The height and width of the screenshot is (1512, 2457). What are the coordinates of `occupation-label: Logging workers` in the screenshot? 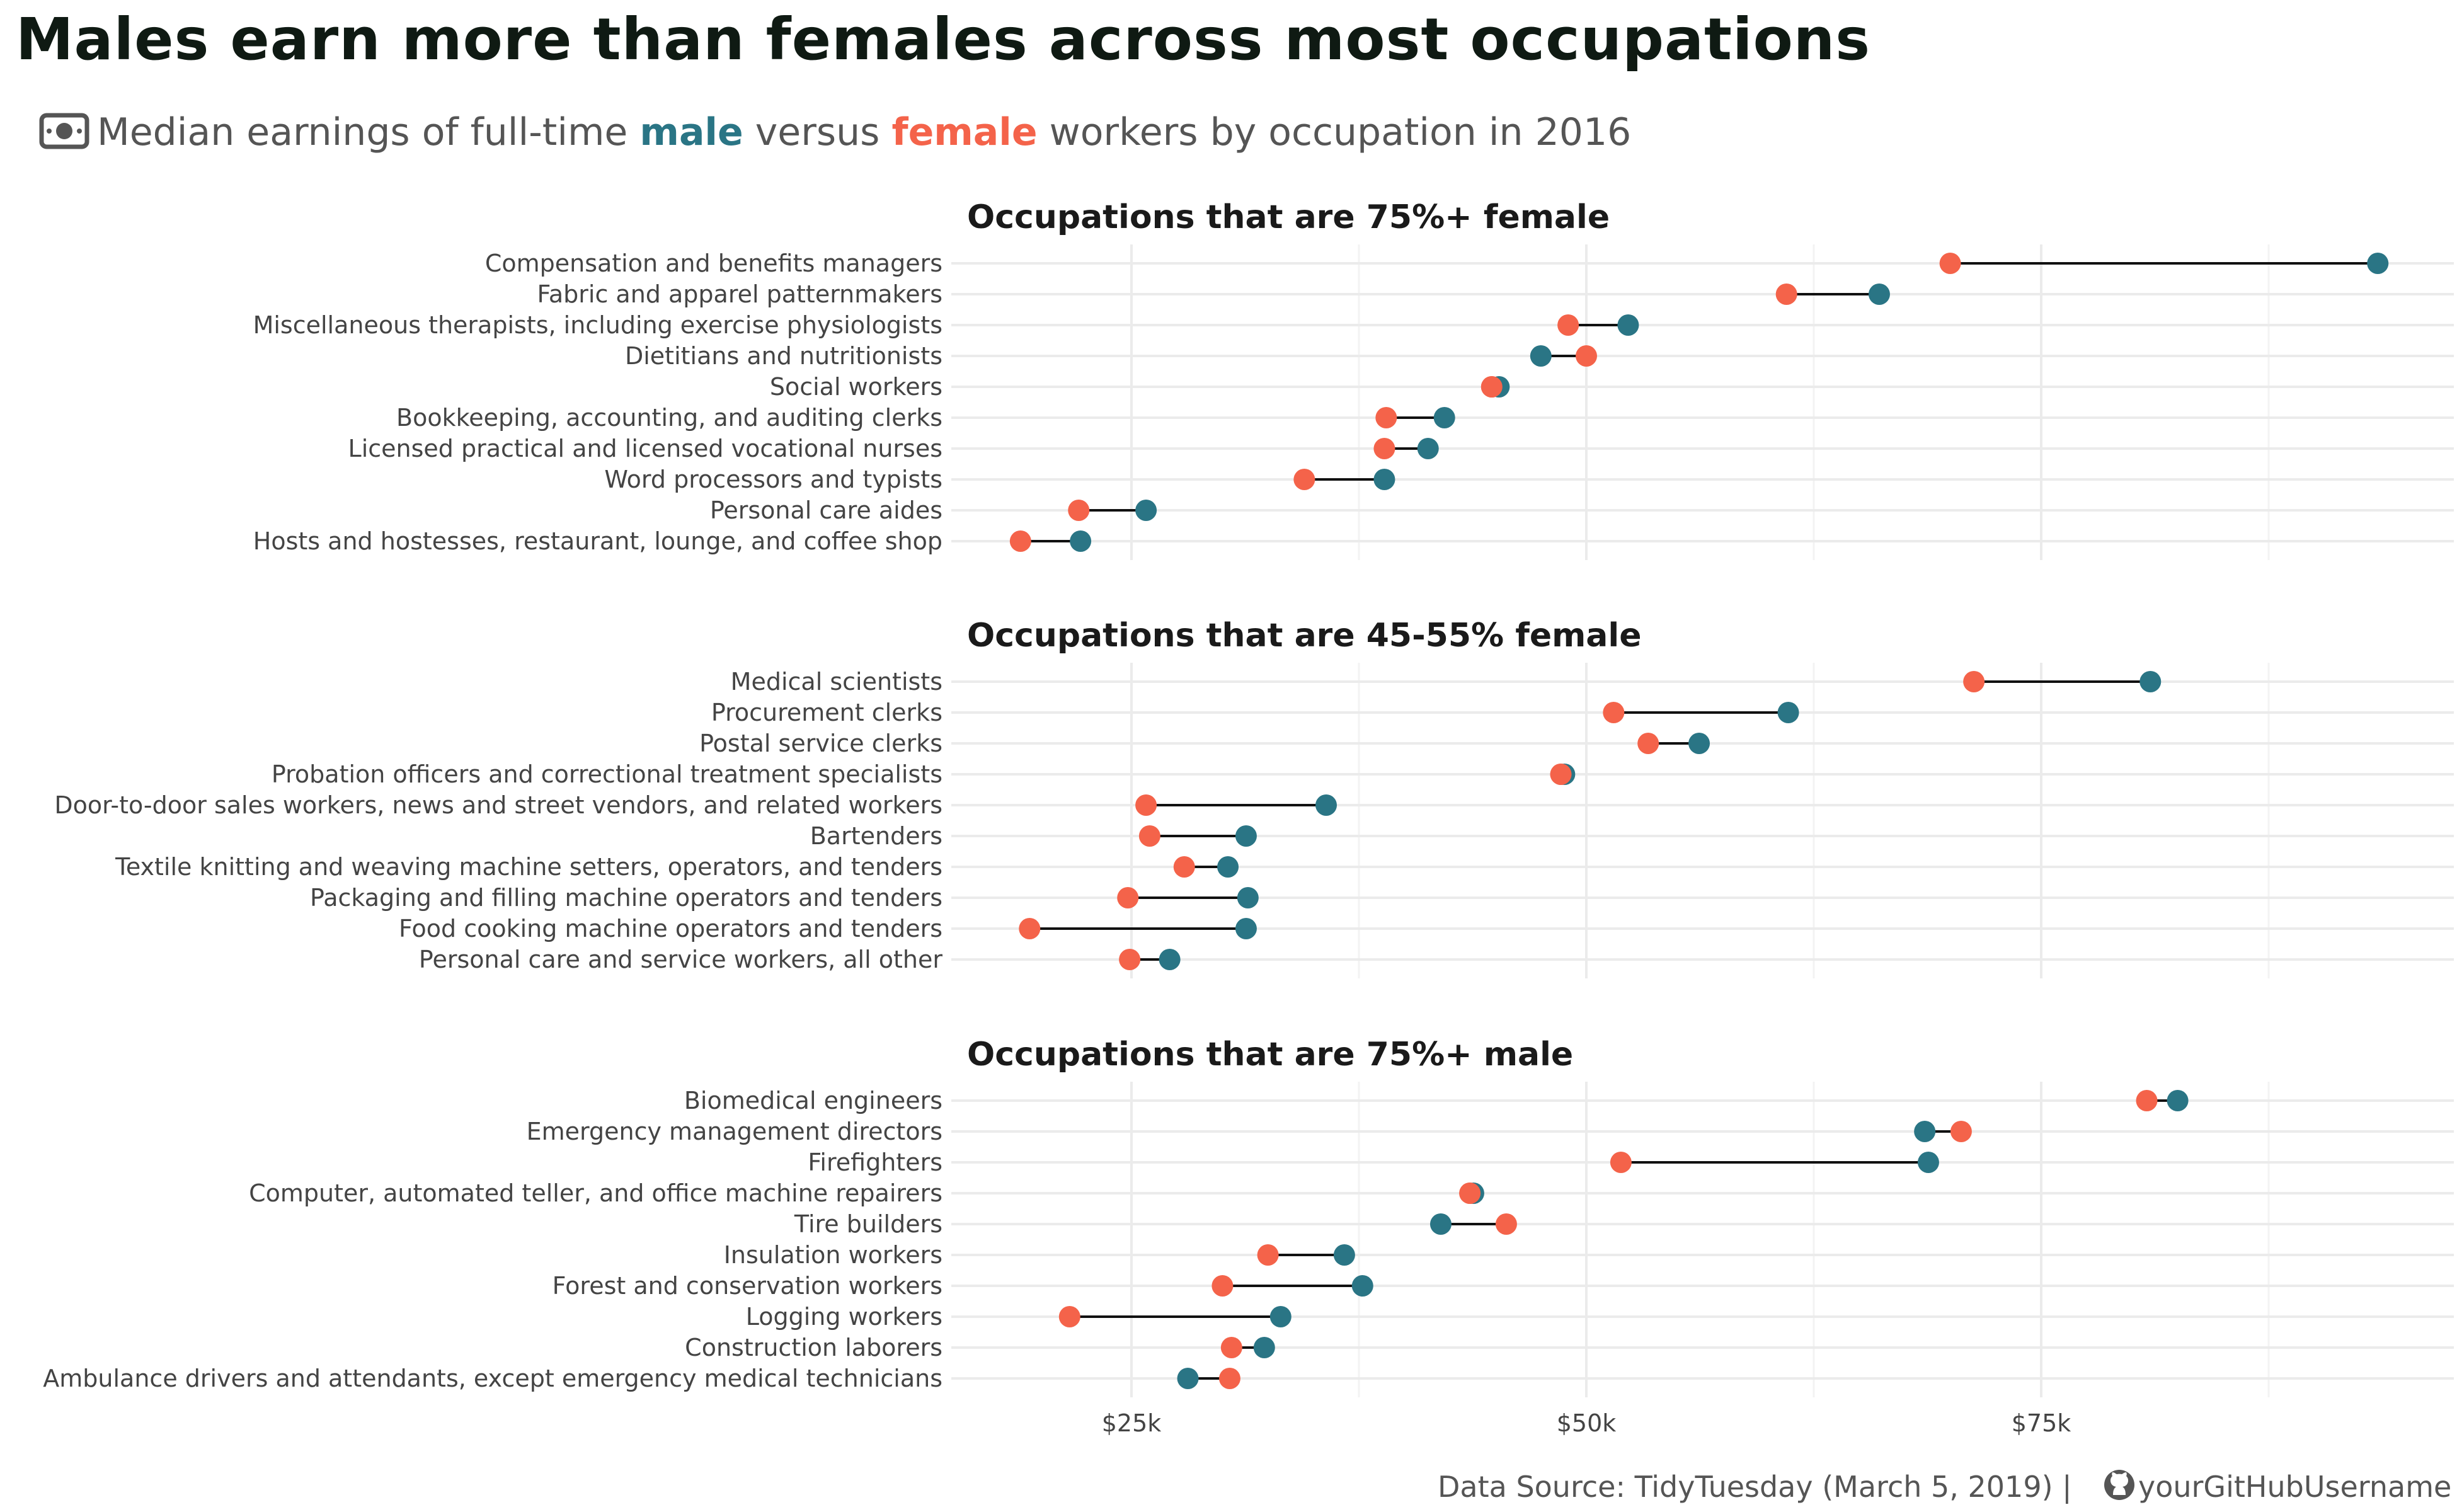 It's located at (844, 1317).